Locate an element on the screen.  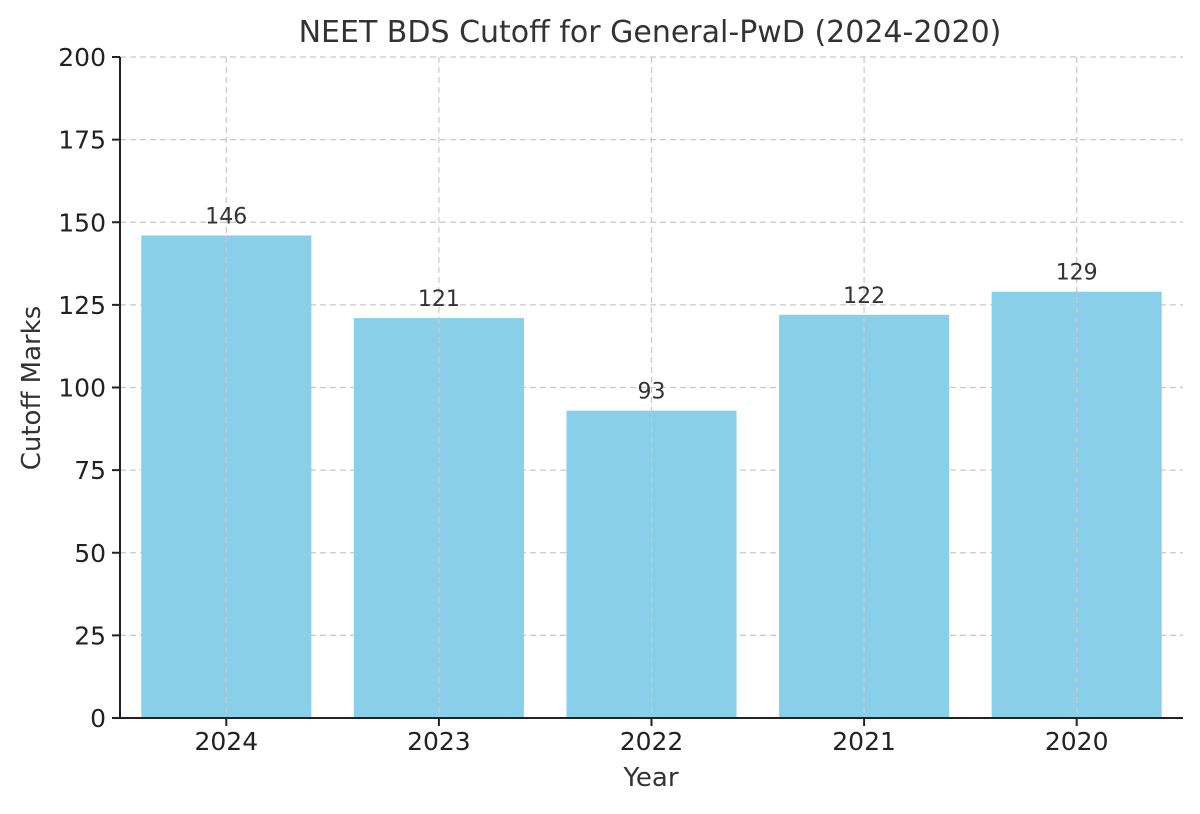
data-label: 122 is located at coordinates (864, 296).